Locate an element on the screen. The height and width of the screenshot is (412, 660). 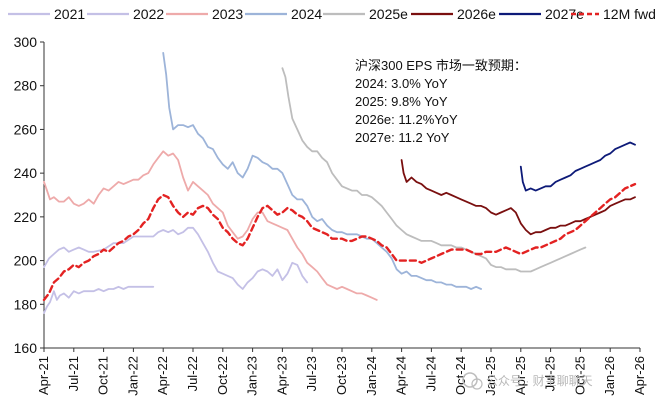
x-tick-label: Jul-23 is located at coordinates (311, 373).